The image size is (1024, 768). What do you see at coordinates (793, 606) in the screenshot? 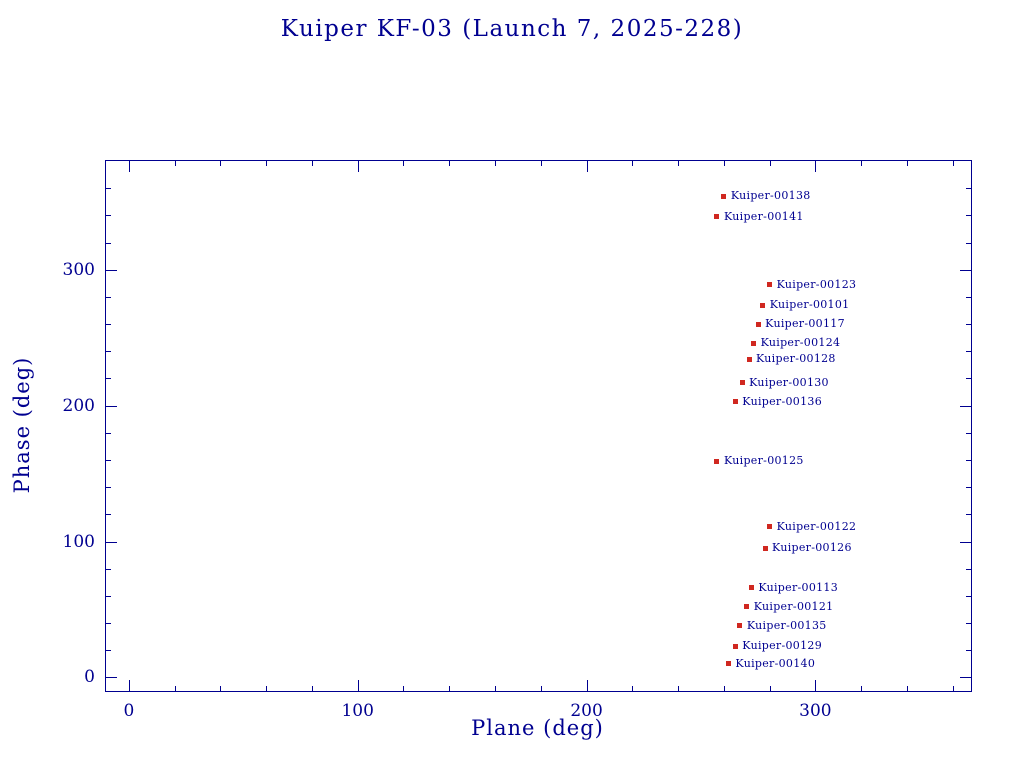
I see `data-point-label: Kuiper-00121` at bounding box center [793, 606].